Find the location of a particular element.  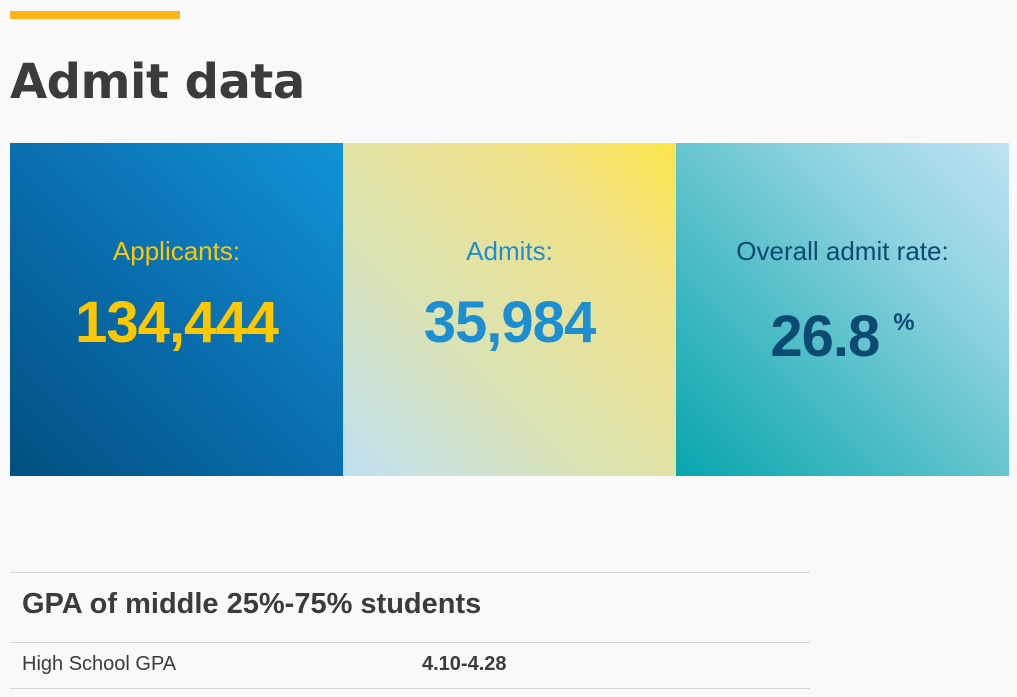

gpa-row-high-school: High School GPA 4.10-4.28 is located at coordinates (410, 666).